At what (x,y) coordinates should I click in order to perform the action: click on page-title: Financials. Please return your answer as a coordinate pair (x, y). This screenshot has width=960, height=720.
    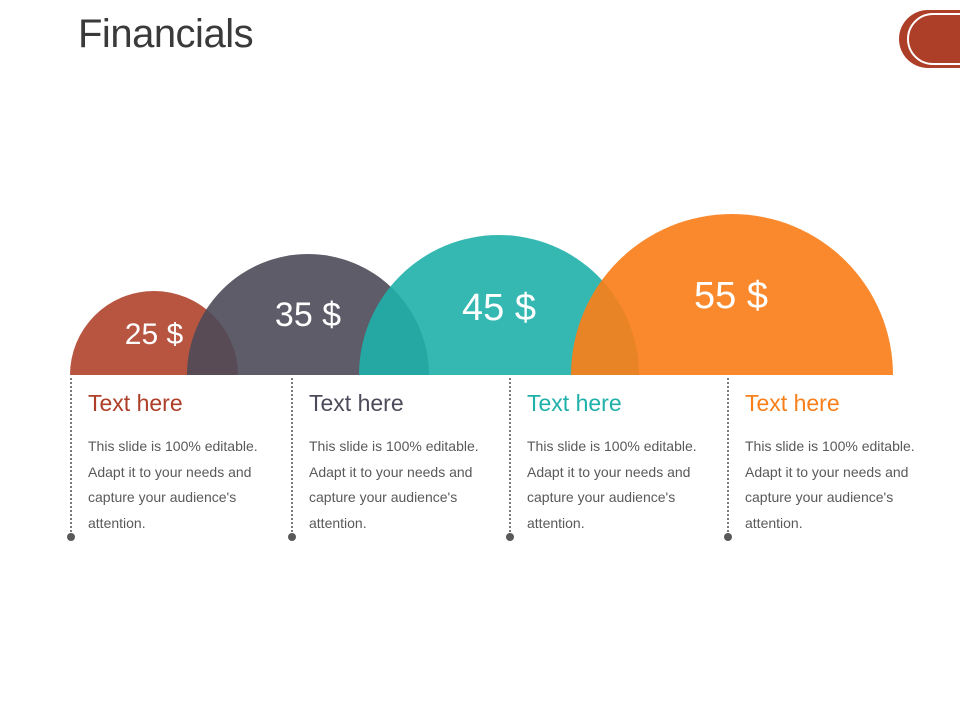
    Looking at the image, I should click on (166, 34).